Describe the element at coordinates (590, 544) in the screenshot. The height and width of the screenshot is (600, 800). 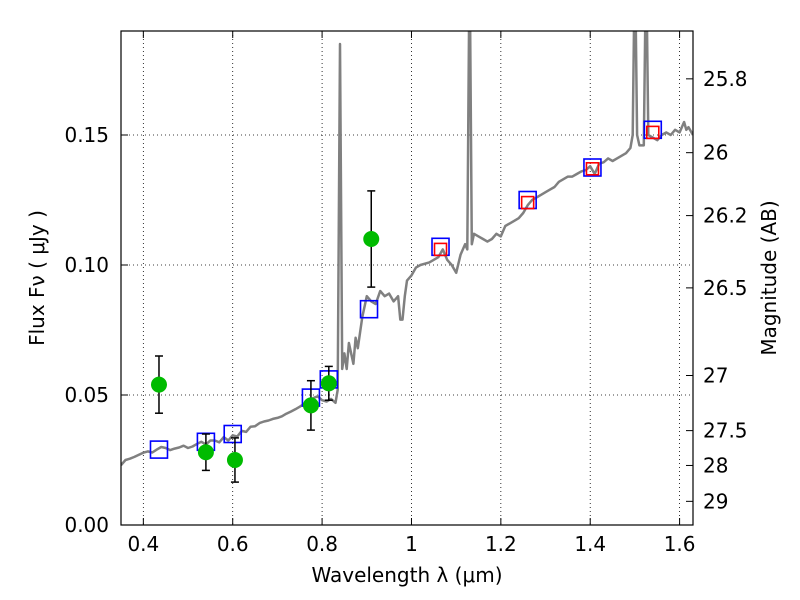
I see `x-tick-label: 1.4` at that location.